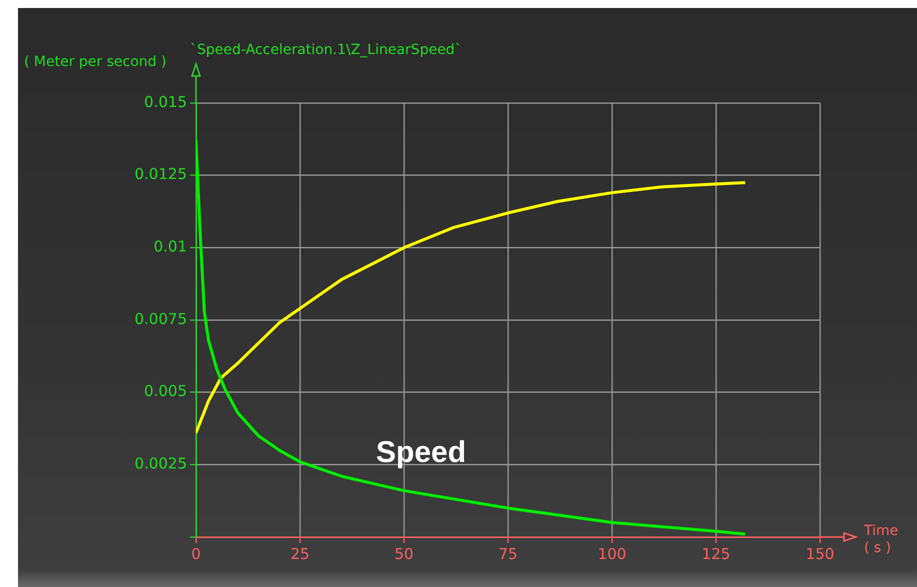 Image resolution: width=917 pixels, height=587 pixels. What do you see at coordinates (716, 553) in the screenshot?
I see `x-tick-label: 125` at bounding box center [716, 553].